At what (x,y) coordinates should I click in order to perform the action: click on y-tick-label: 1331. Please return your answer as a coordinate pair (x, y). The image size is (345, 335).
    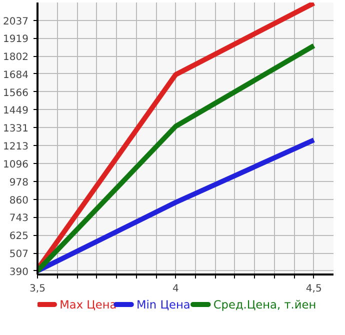
    Looking at the image, I should click on (16, 129).